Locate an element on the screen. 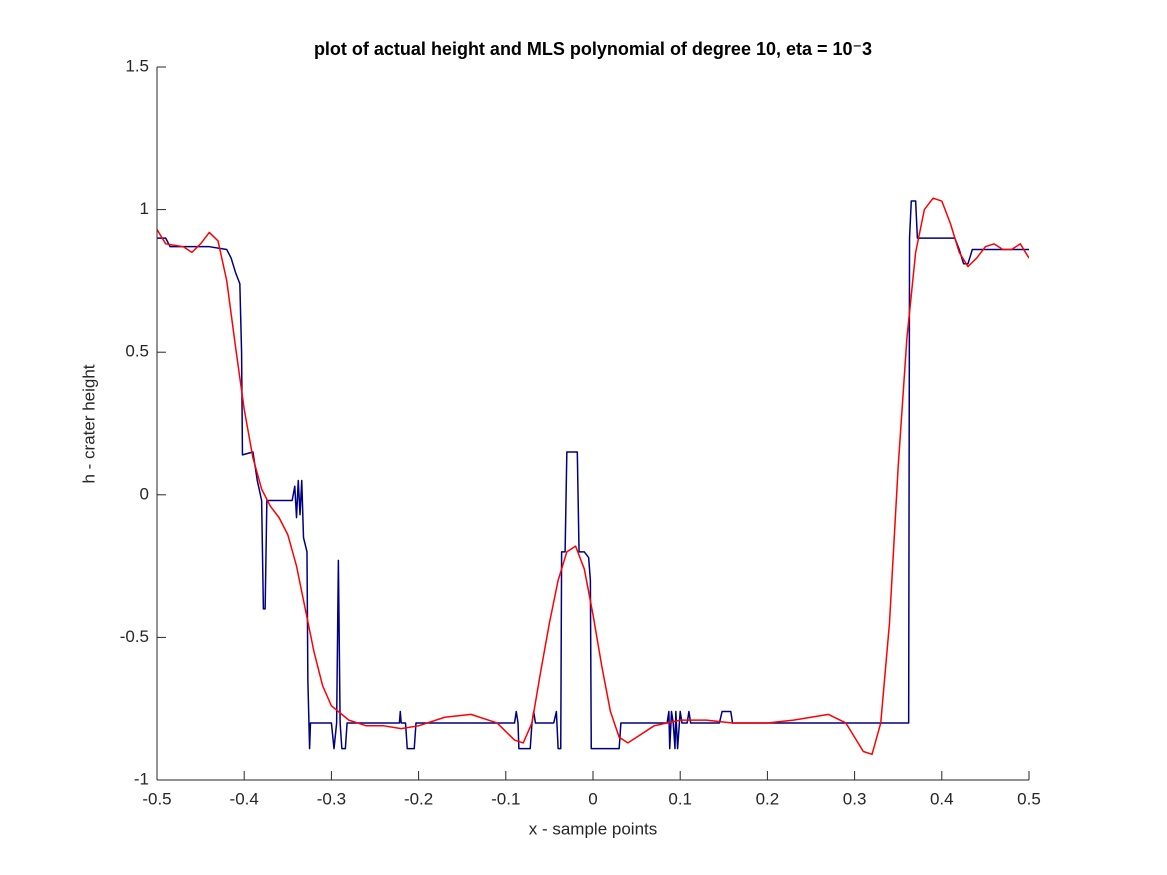 The width and height of the screenshot is (1167, 875). x-tick-label: -0.5 is located at coordinates (156, 798).